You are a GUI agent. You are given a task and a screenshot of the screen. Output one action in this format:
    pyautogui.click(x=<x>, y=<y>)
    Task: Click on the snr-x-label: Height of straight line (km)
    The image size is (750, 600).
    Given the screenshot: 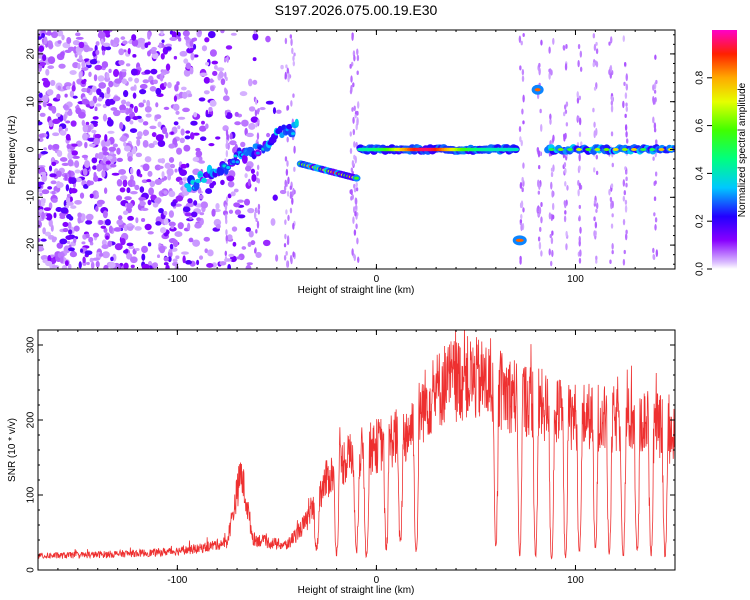 What is the action you would take?
    pyautogui.click(x=356, y=590)
    